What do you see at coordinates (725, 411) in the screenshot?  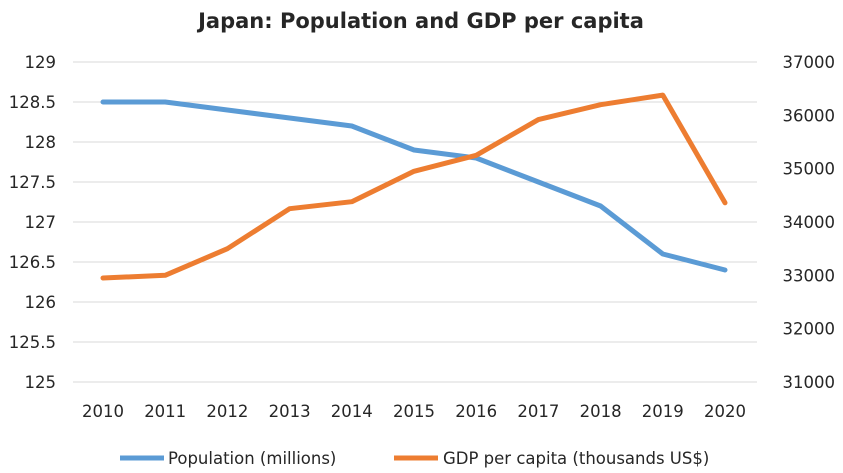 I see `x-tick-label: 2020` at bounding box center [725, 411].